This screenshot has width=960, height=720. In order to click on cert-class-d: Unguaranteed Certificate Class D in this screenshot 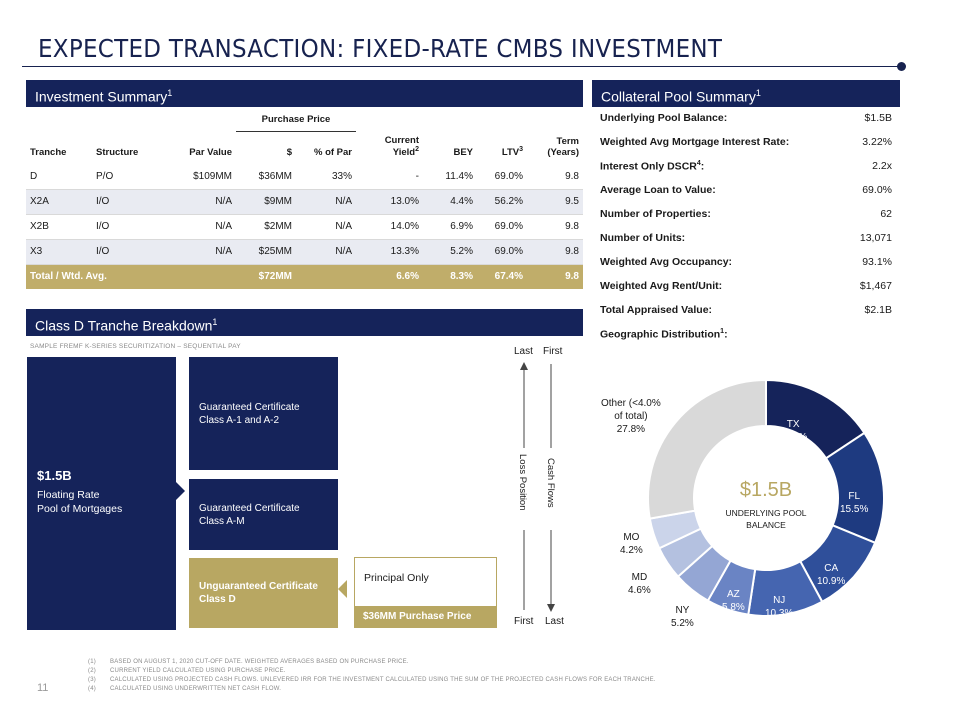, I will do `click(263, 593)`.